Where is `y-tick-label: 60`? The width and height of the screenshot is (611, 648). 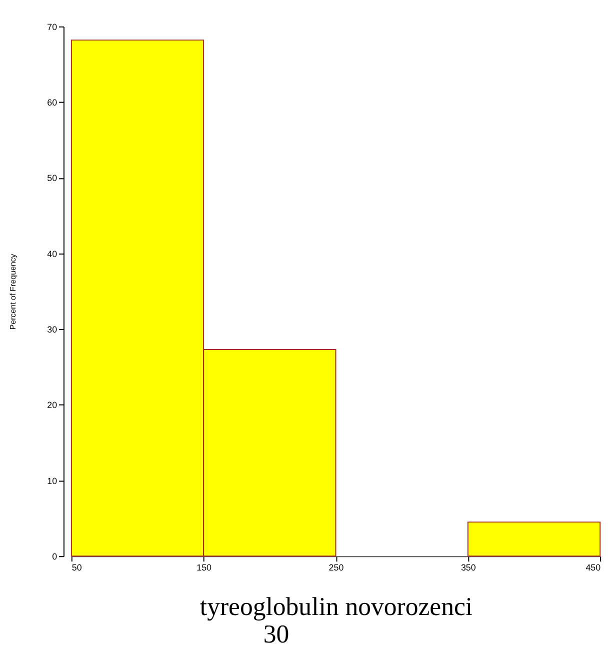 y-tick-label: 60 is located at coordinates (52, 103).